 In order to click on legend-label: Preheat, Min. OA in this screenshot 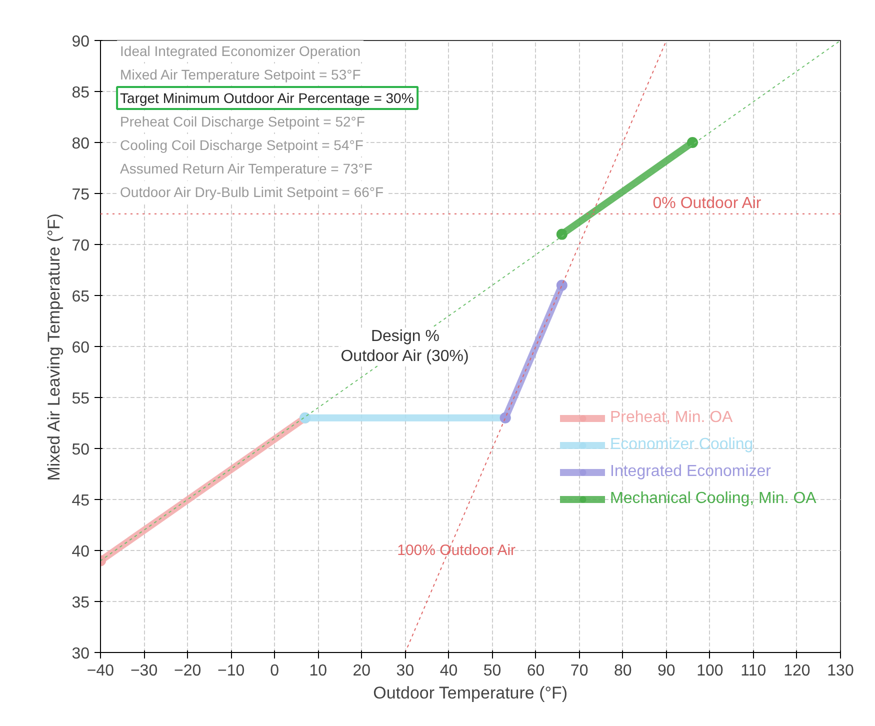, I will do `click(671, 418)`.